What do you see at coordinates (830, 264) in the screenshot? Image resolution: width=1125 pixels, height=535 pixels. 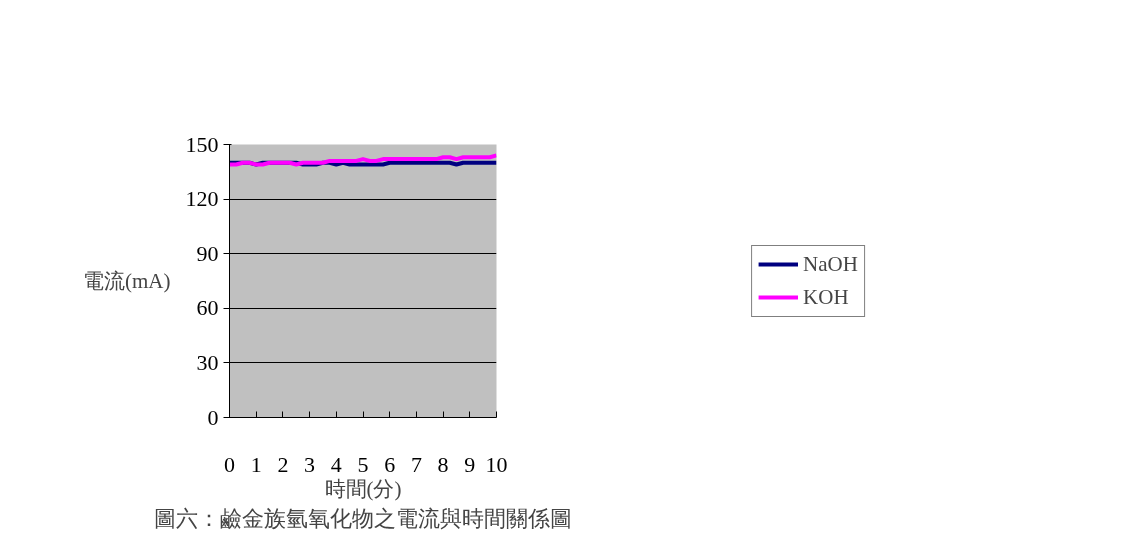 I see `legend-label: NaOH` at bounding box center [830, 264].